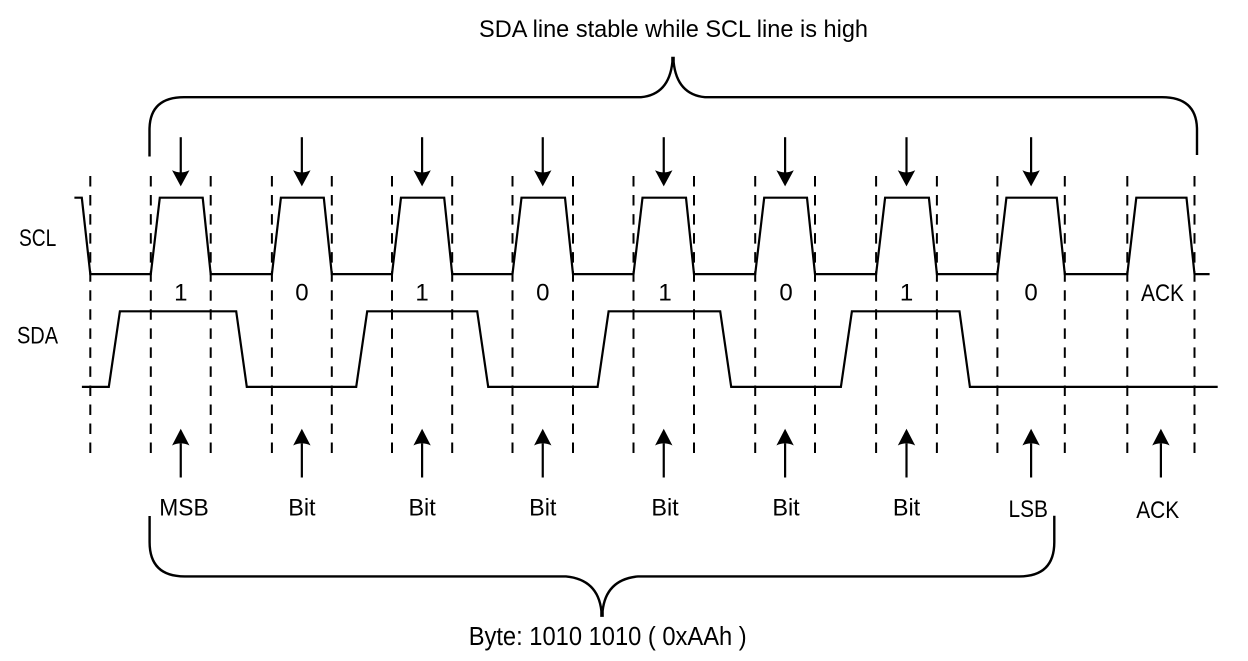 Image resolution: width=1248 pixels, height=661 pixels. Describe the element at coordinates (1028, 509) in the screenshot. I see `svg-text: LSB` at that location.